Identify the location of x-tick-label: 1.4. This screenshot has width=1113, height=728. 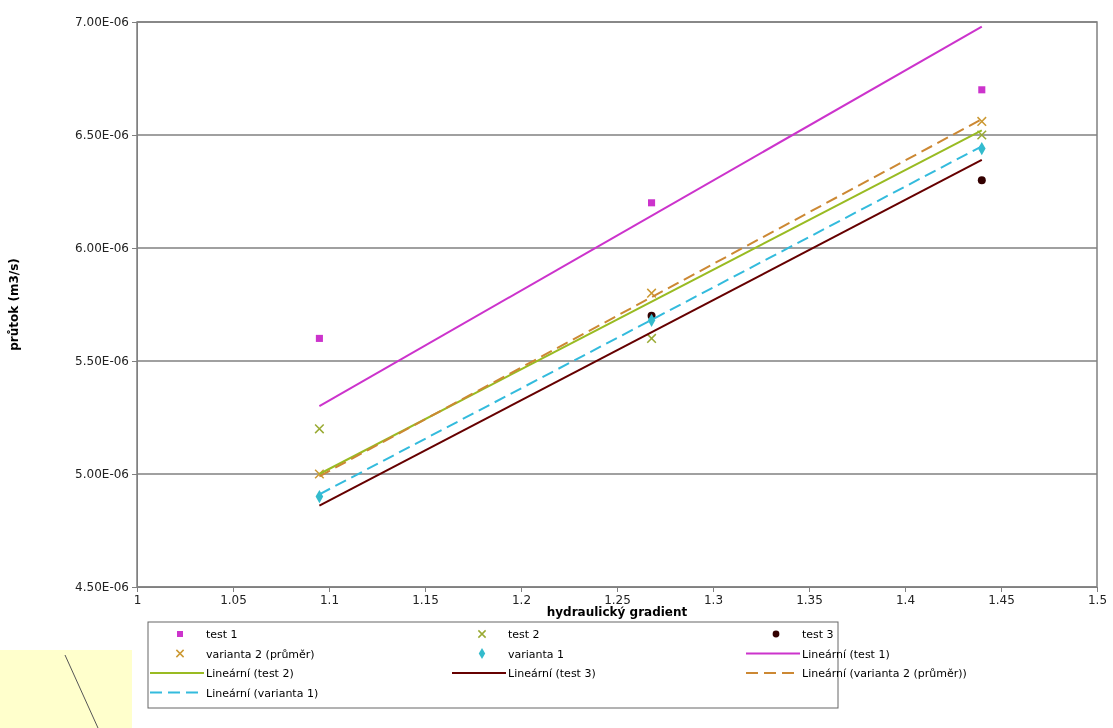
(905, 599).